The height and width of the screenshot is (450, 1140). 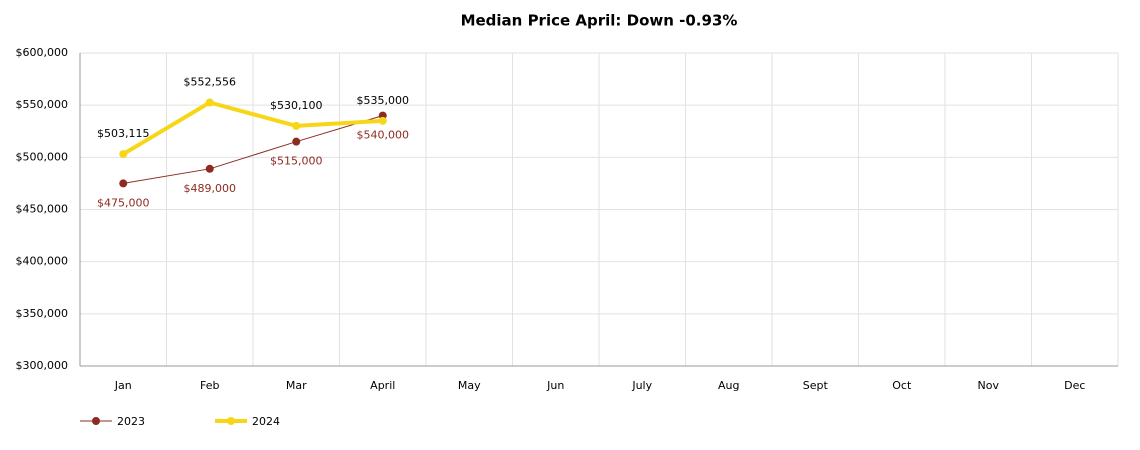 What do you see at coordinates (42, 52) in the screenshot?
I see `y-tick-label: $600,000` at bounding box center [42, 52].